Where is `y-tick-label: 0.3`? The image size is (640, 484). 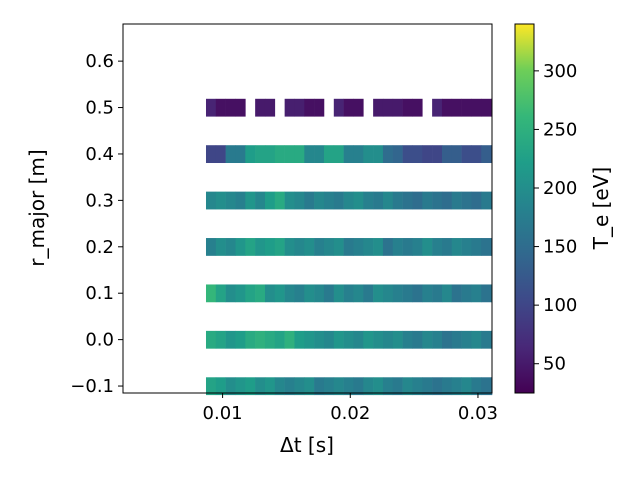
y-tick-label: 0.3 is located at coordinates (99, 200).